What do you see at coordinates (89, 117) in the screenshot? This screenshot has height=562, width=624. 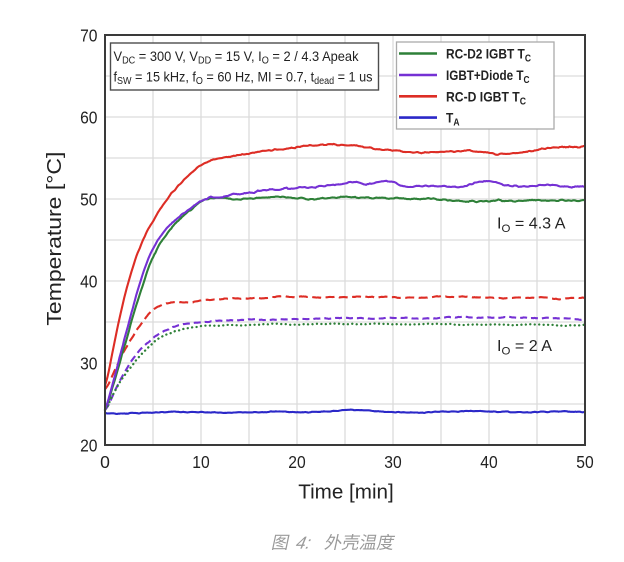 I see `svg-text: 60` at bounding box center [89, 117].